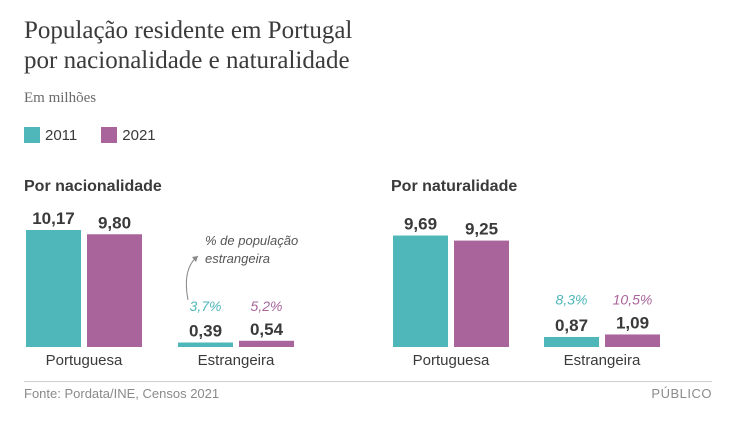 This screenshot has width=735, height=428. What do you see at coordinates (454, 186) in the screenshot?
I see `panel-title-2: Por naturalidade` at bounding box center [454, 186].